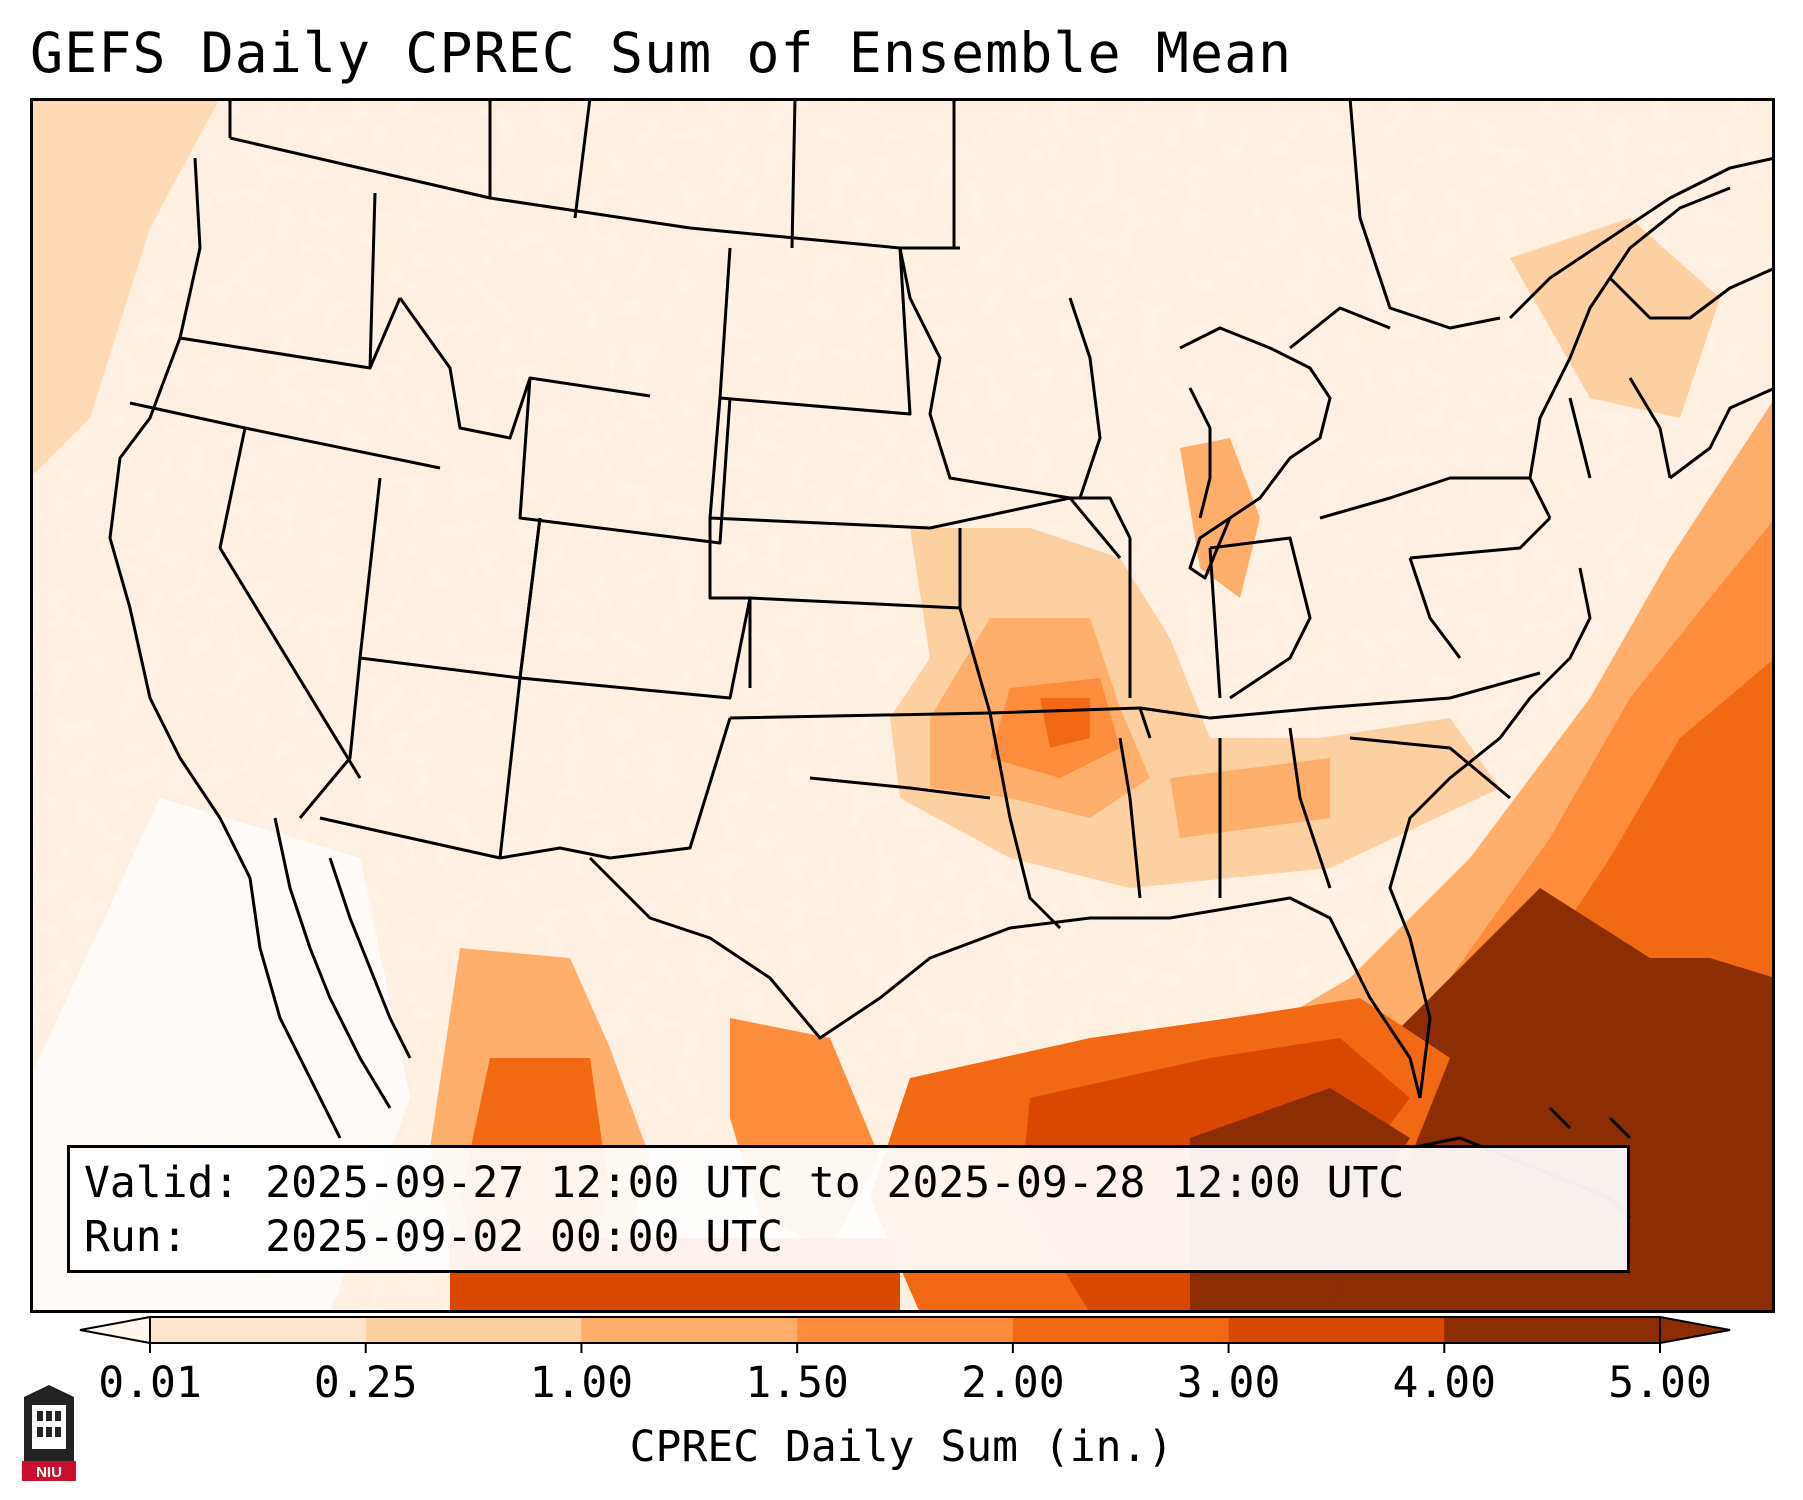 The width and height of the screenshot is (1803, 1500). I want to click on colorbar-label: CPREC Daily Sum (in.), so click(901, 1447).